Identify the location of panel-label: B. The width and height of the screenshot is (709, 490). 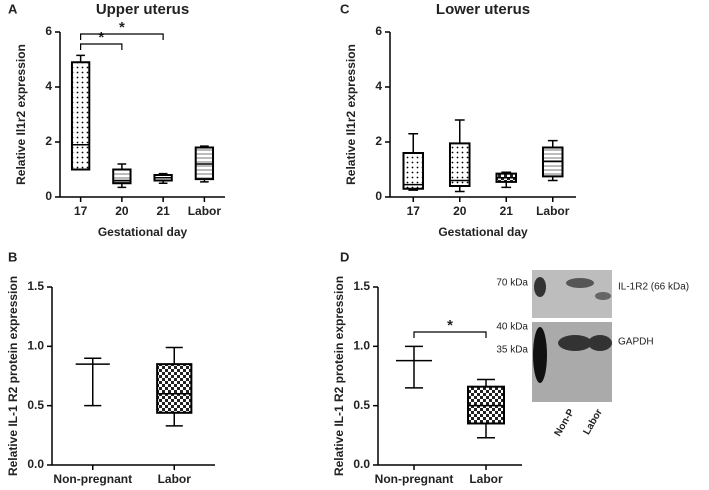
(12, 256).